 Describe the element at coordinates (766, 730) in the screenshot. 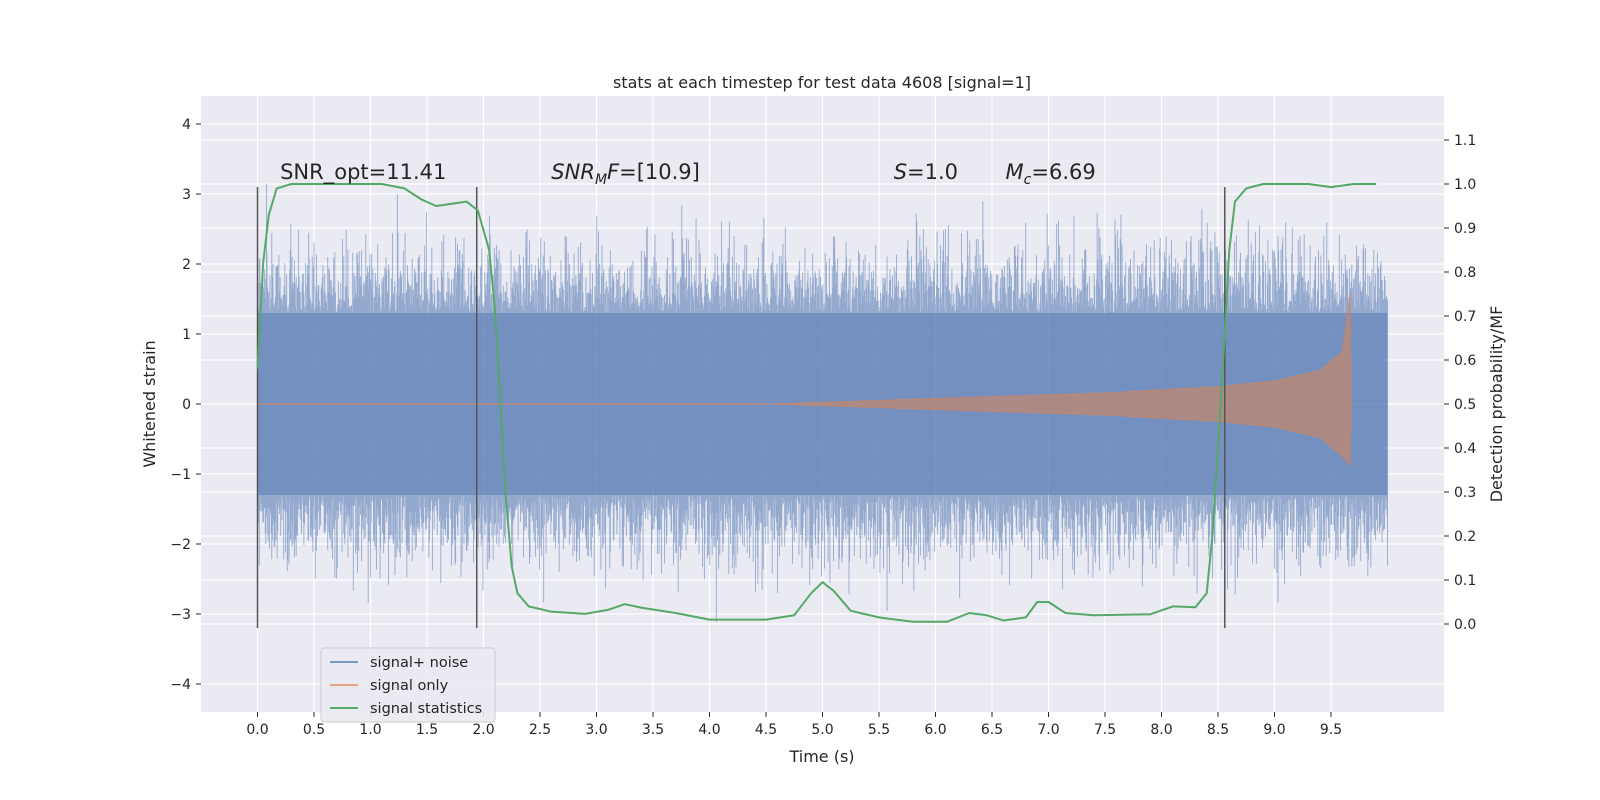

I see `x-tick-label: 4.5` at that location.